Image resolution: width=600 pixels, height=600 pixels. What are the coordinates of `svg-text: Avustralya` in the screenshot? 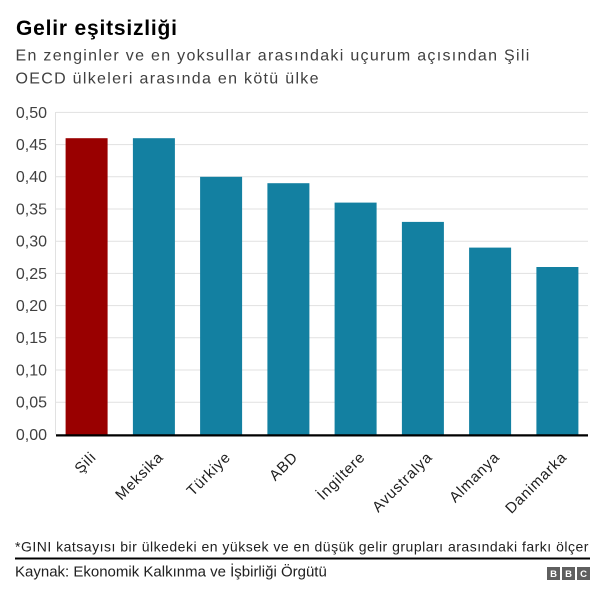 It's located at (402, 482).